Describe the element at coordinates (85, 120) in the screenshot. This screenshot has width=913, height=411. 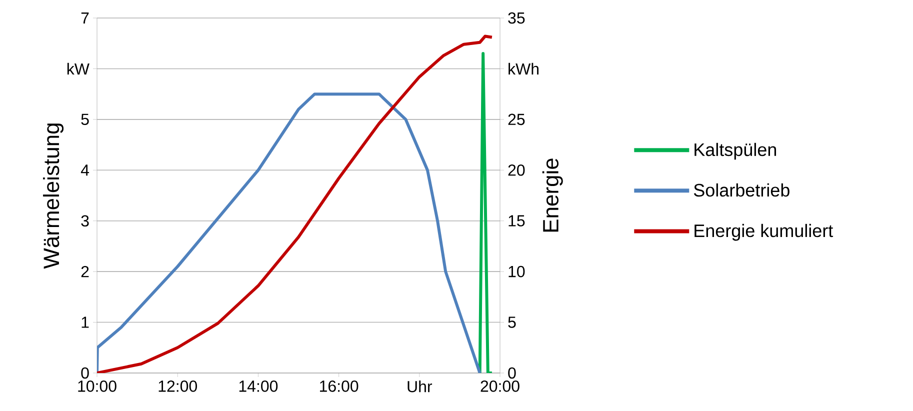
I see `y-tick-label: 5` at that location.